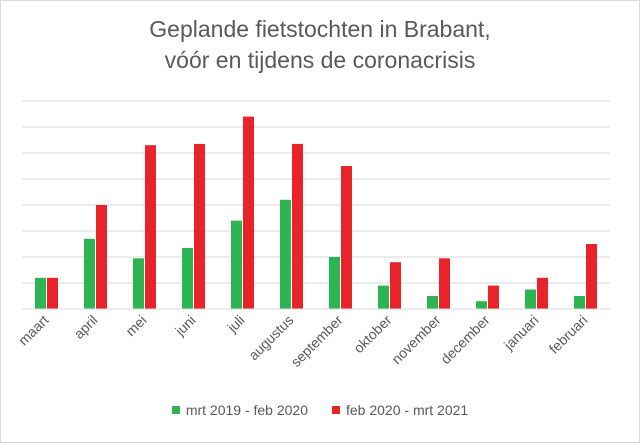 The height and width of the screenshot is (443, 640). Describe the element at coordinates (52, 293) in the screenshot. I see `bar-2-maart` at that location.